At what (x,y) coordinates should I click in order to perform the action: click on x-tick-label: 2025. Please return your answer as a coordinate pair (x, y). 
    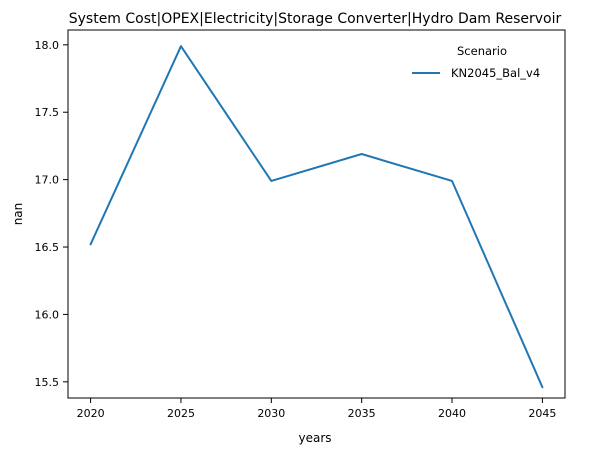
    Looking at the image, I should click on (181, 413).